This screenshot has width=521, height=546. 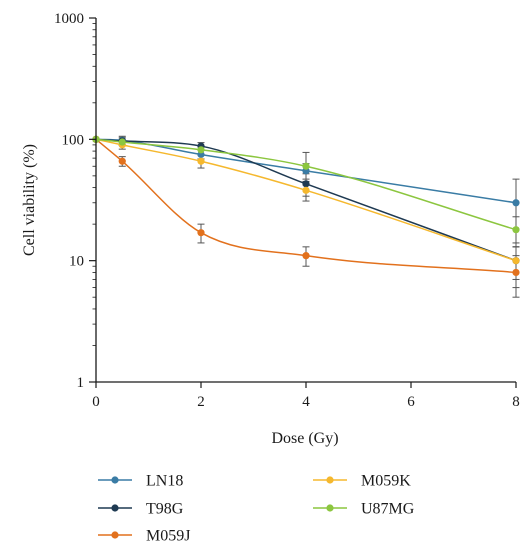 I want to click on legend-marker-t98g, so click(x=115, y=508).